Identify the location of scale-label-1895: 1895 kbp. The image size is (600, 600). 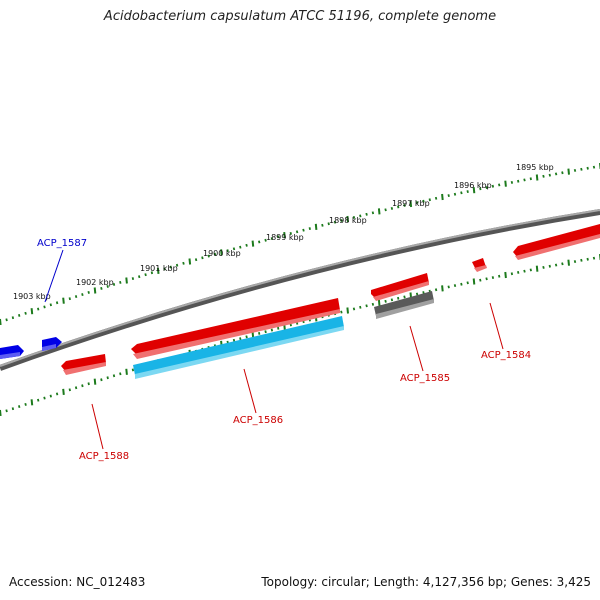
(535, 167).